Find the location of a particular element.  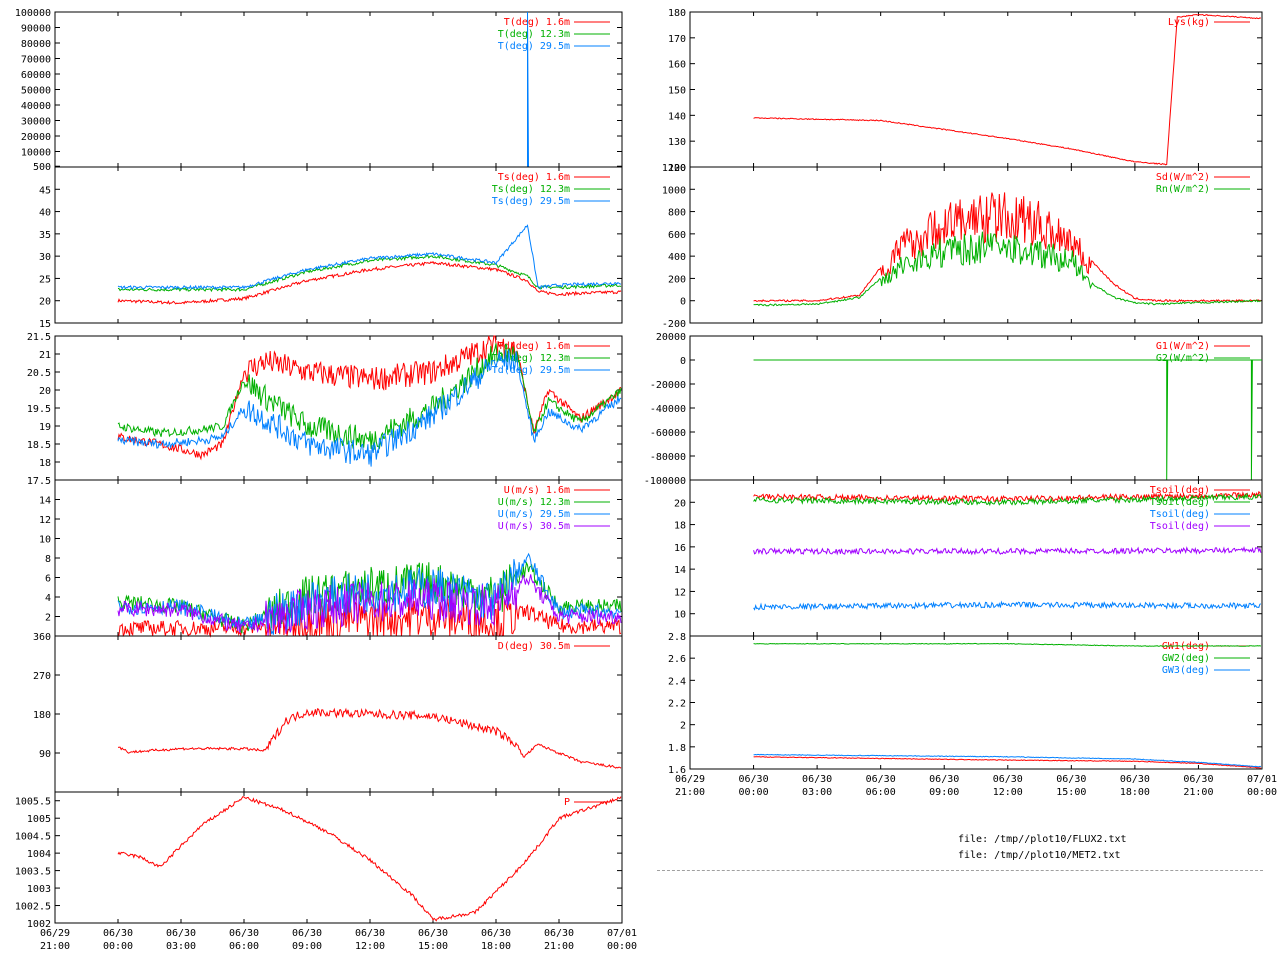

y-tick-label-dir: 270 is located at coordinates (42, 676).